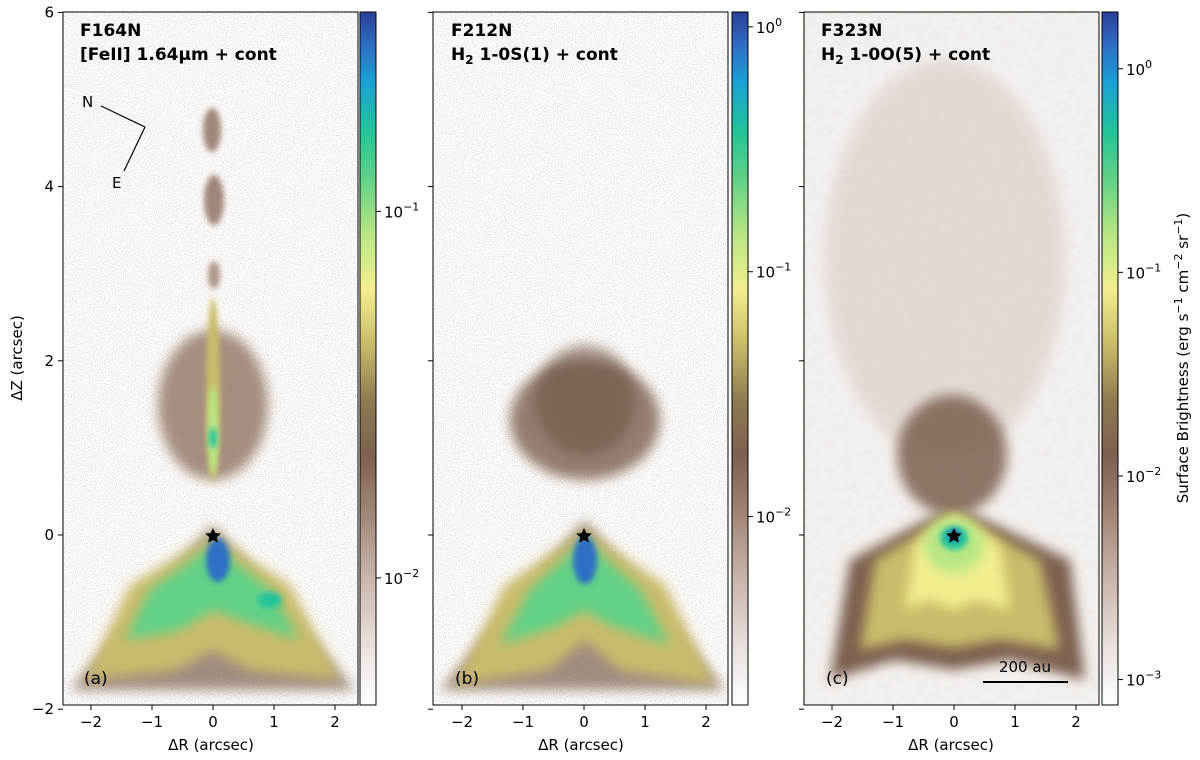 The height and width of the screenshot is (760, 1200). What do you see at coordinates (951, 745) in the screenshot?
I see `x-axis-label-c: ΔR (arcsec)` at bounding box center [951, 745].